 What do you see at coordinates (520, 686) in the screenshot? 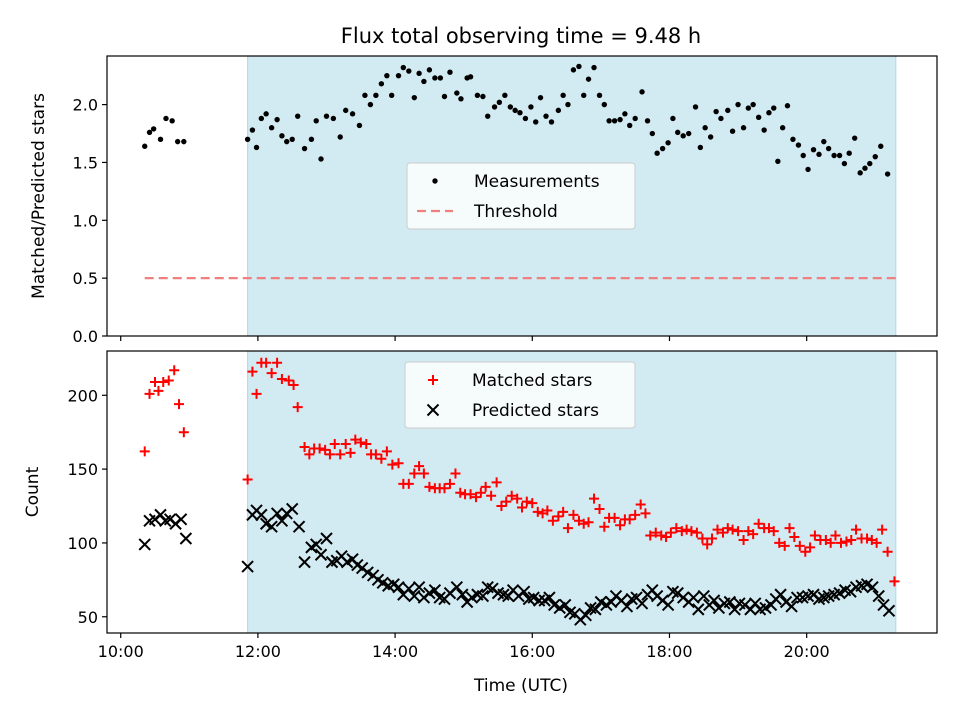
I see `x-axis-label: Time (UTC)` at bounding box center [520, 686].